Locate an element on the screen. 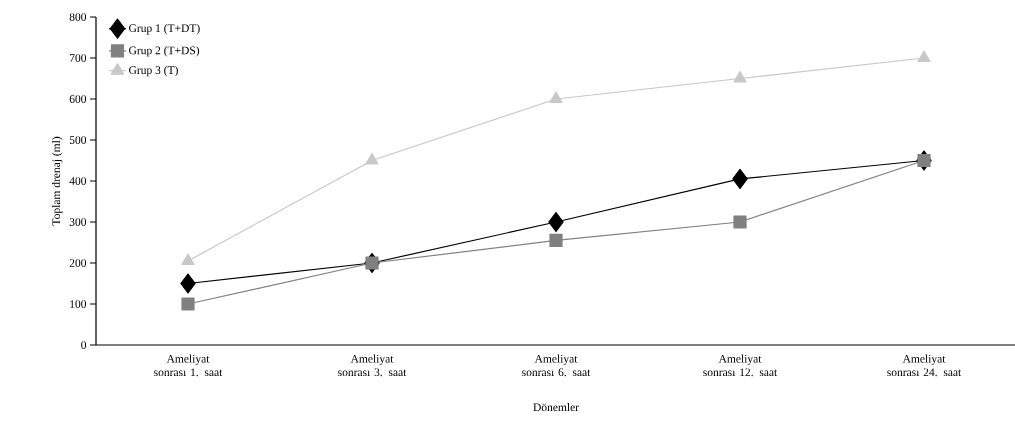 This screenshot has width=1015, height=438. y-tick-label: 400 is located at coordinates (78, 181).